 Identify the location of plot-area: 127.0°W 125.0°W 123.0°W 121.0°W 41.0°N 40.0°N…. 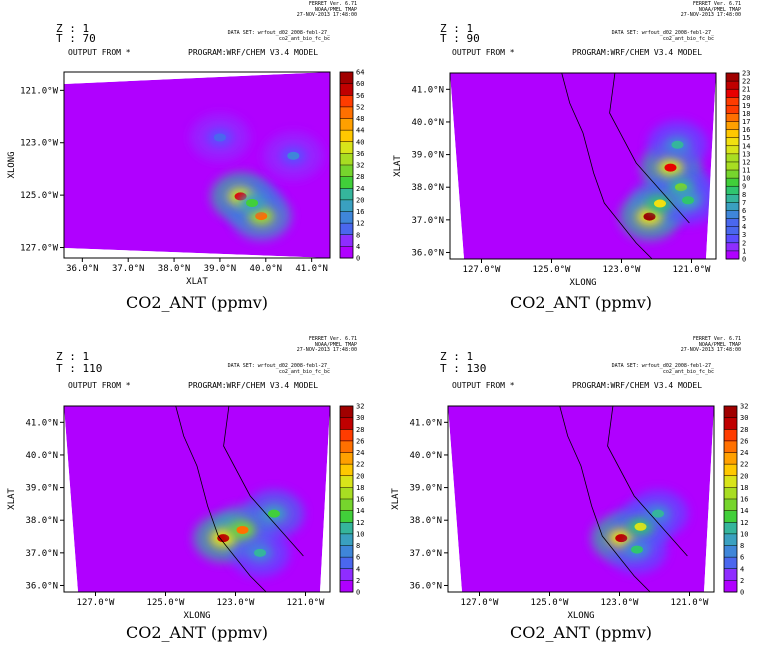
(555, 180).